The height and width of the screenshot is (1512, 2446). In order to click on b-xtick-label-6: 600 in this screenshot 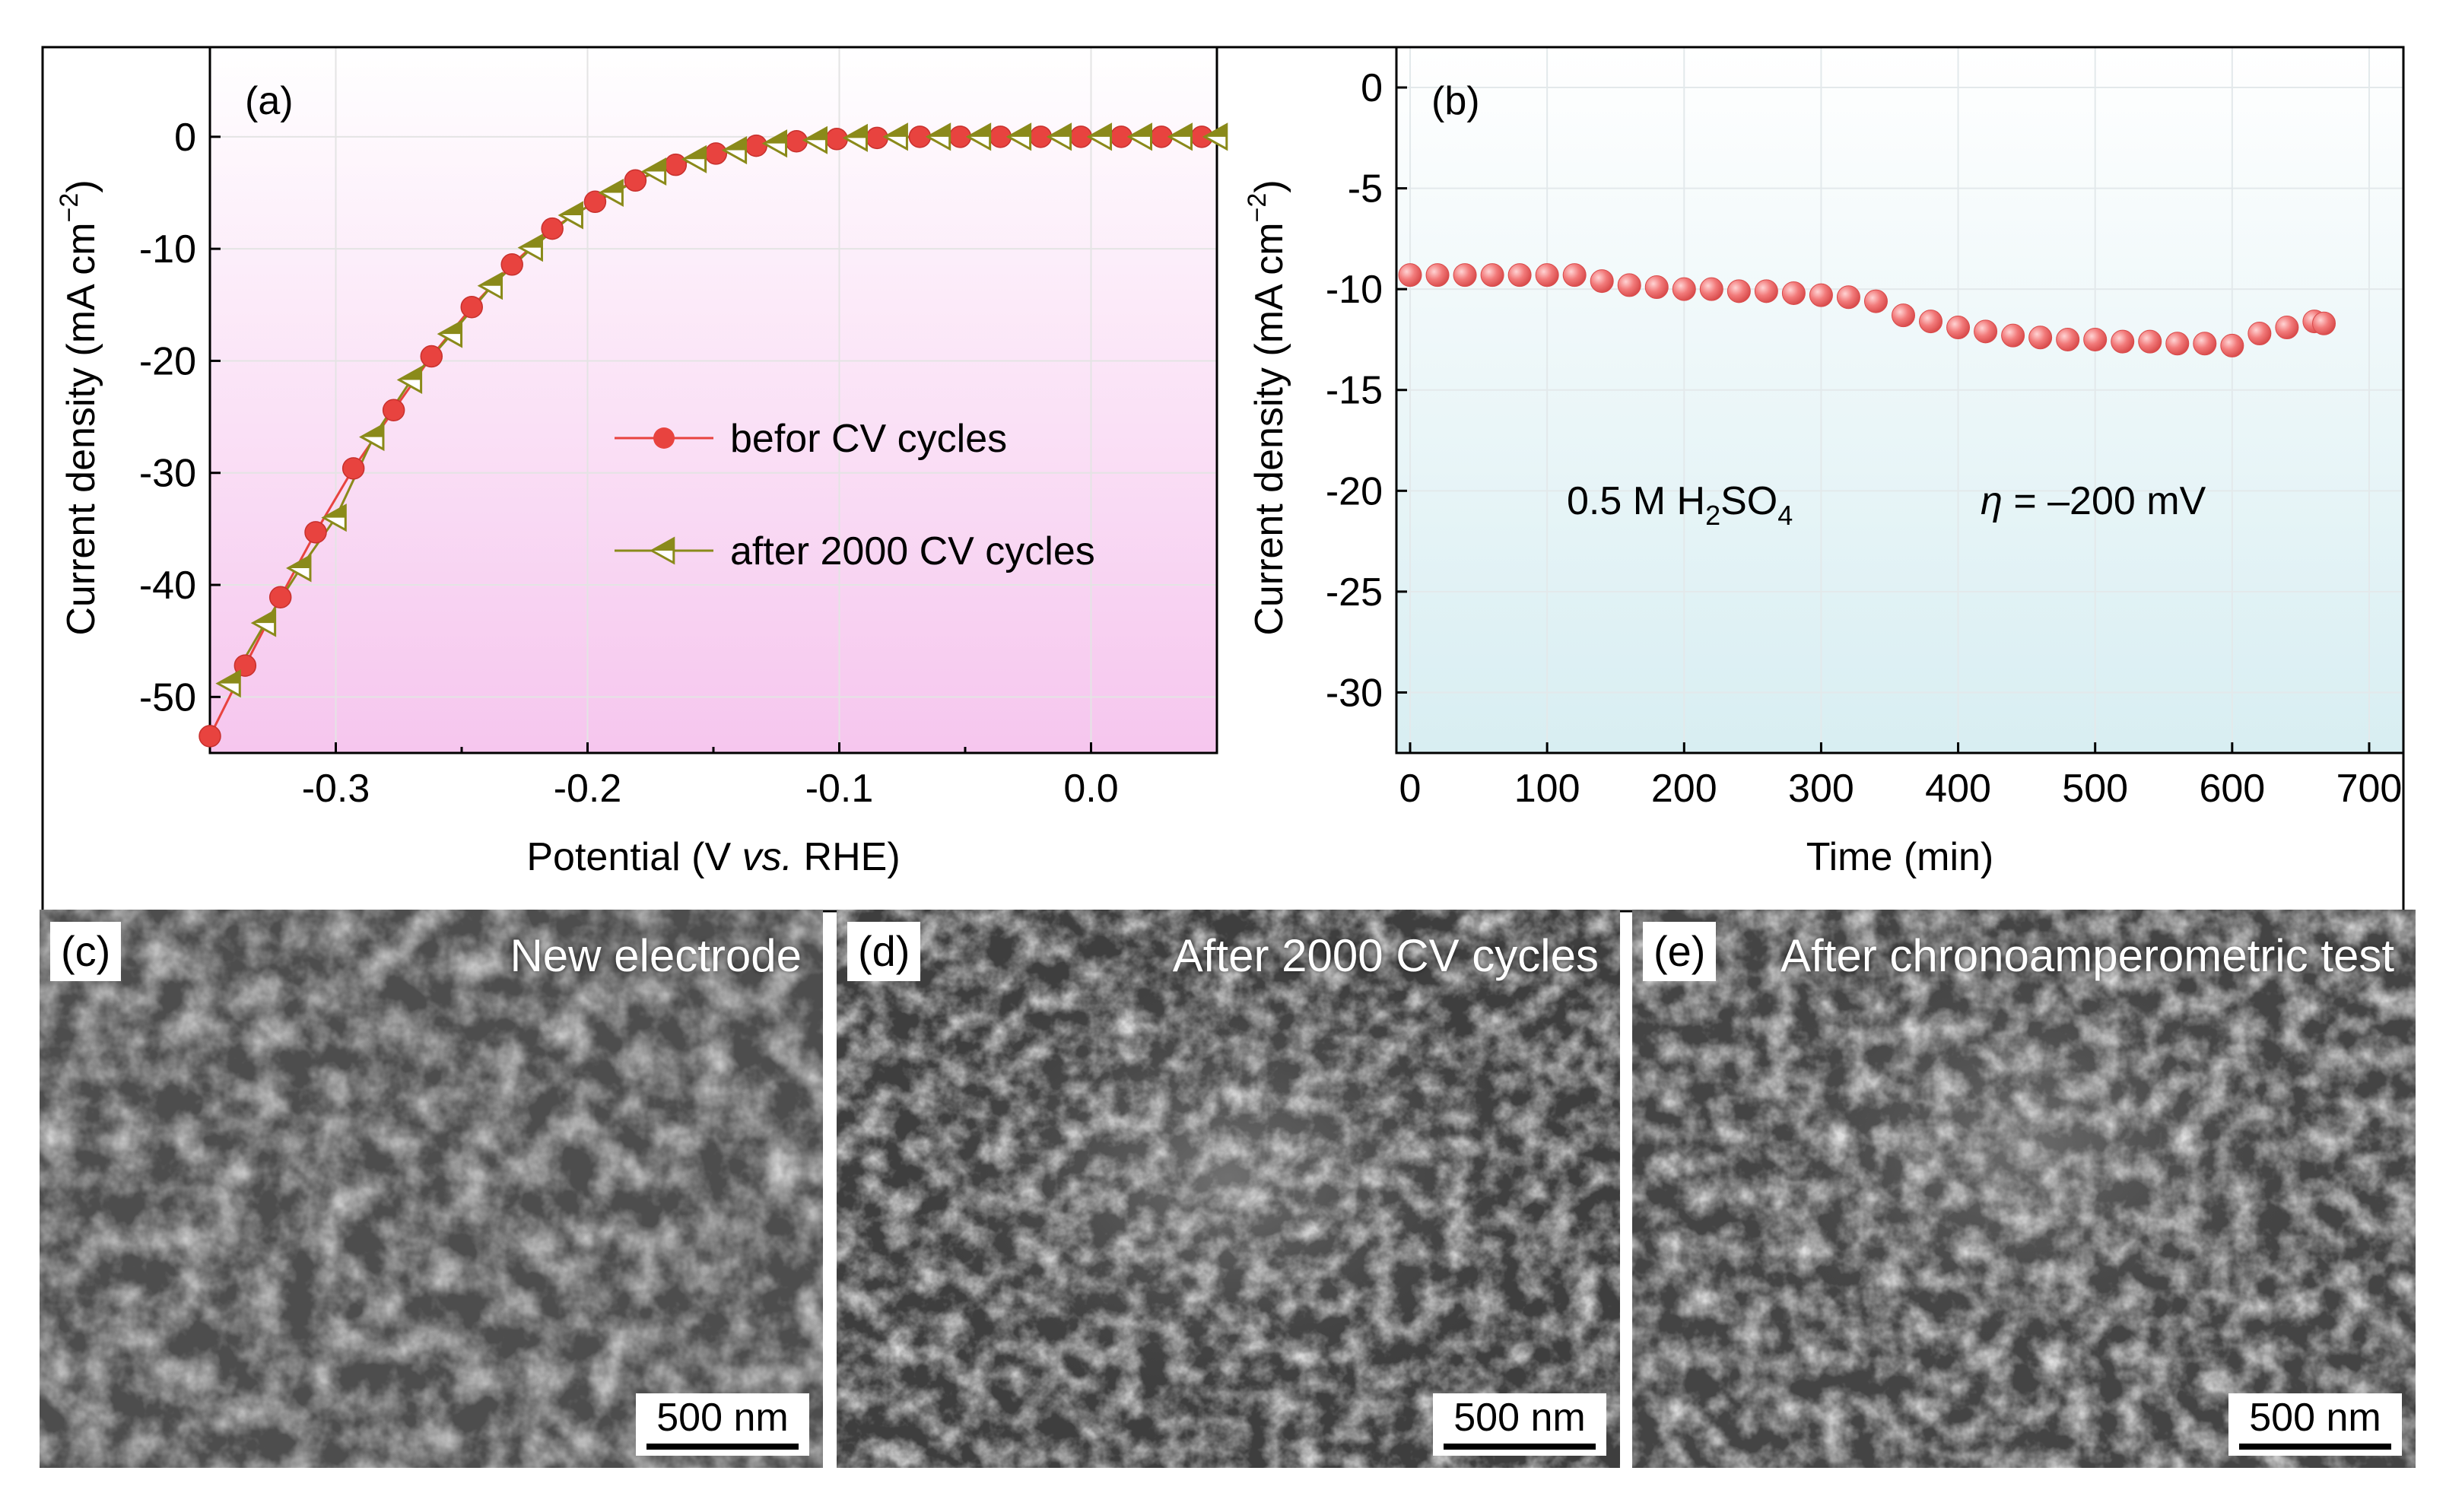, I will do `click(2232, 789)`.